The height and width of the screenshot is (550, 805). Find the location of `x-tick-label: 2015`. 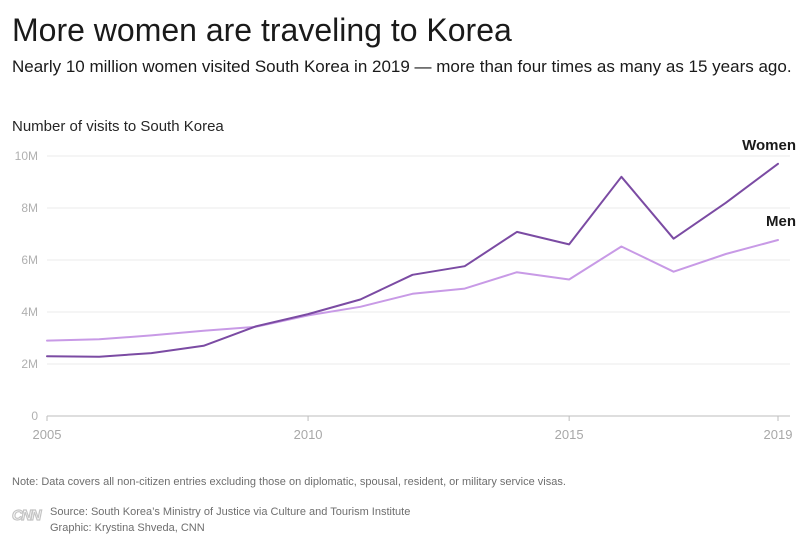

x-tick-label: 2015 is located at coordinates (569, 434).